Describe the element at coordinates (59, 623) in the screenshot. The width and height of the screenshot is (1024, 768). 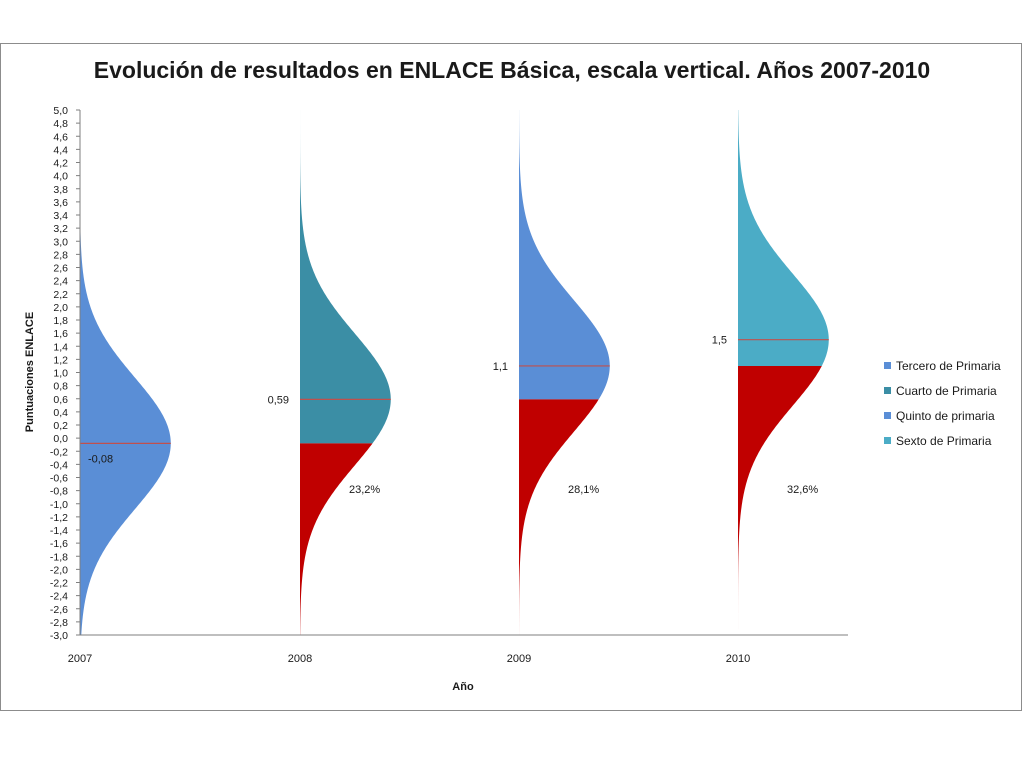
I see `y-tick-label: -2,8` at that location.